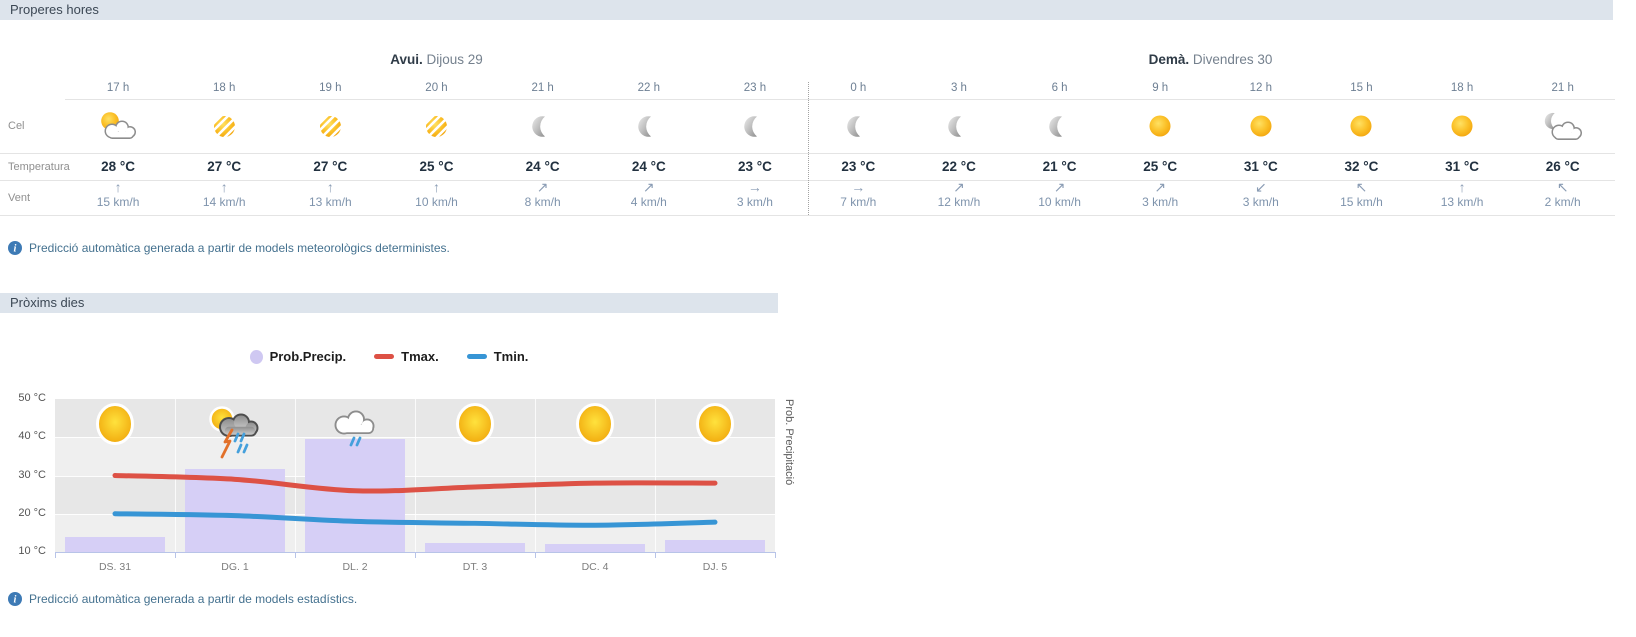  I want to click on hour-label: 6 h, so click(1059, 88).